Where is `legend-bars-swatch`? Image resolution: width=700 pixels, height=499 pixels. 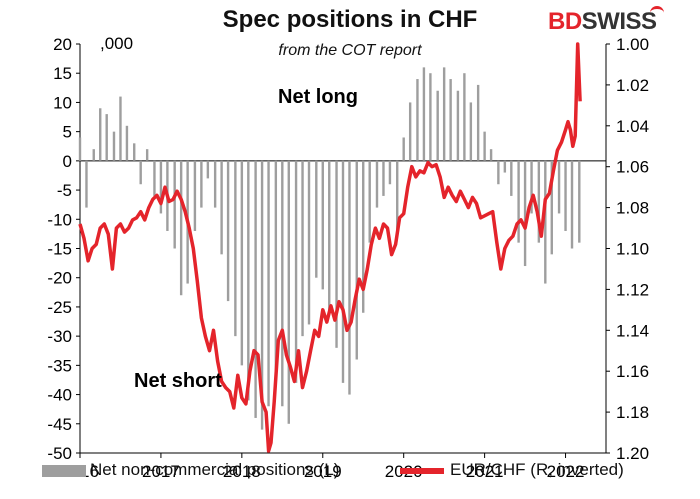 legend-bars-swatch is located at coordinates (64, 470).